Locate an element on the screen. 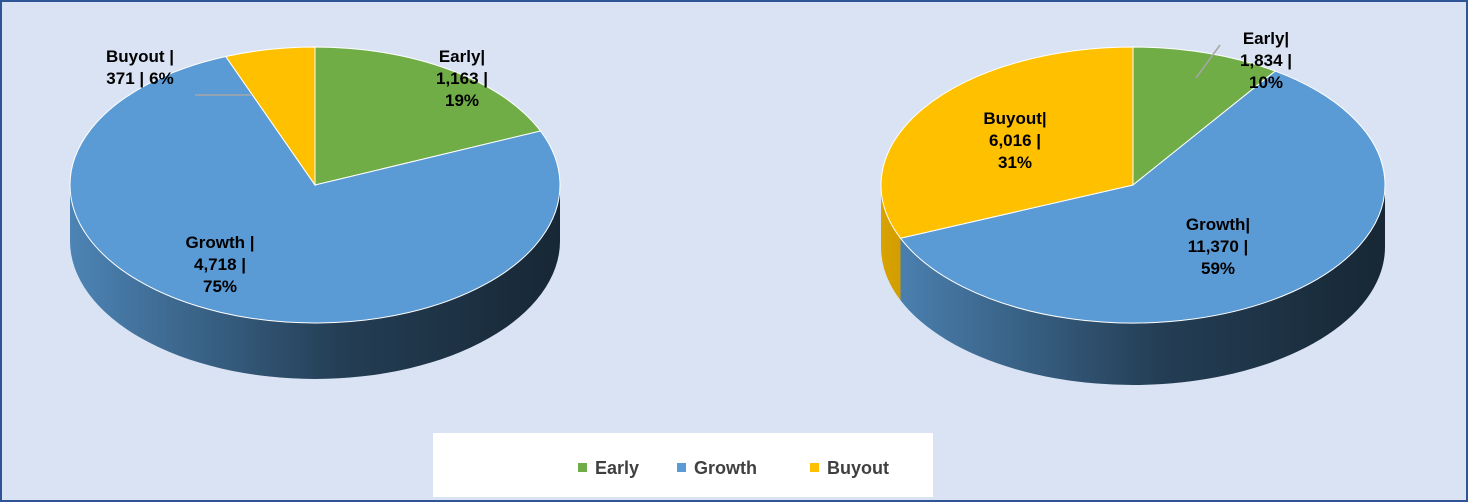 This screenshot has width=1470, height=504. label-percent: 75% is located at coordinates (220, 286).